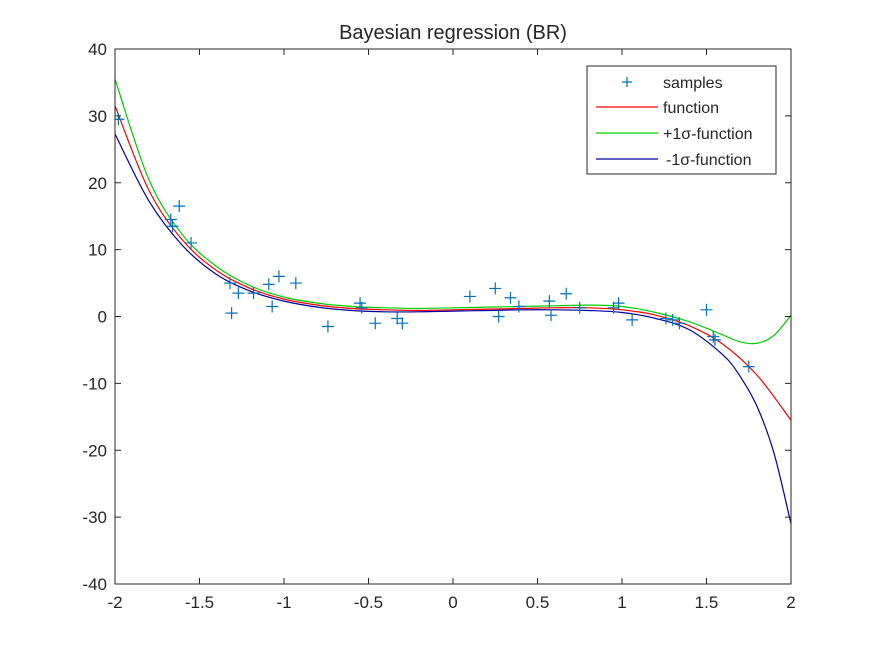 The width and height of the screenshot is (875, 656). I want to click on legend-item-plus-sigma: +1σ-function, so click(674, 134).